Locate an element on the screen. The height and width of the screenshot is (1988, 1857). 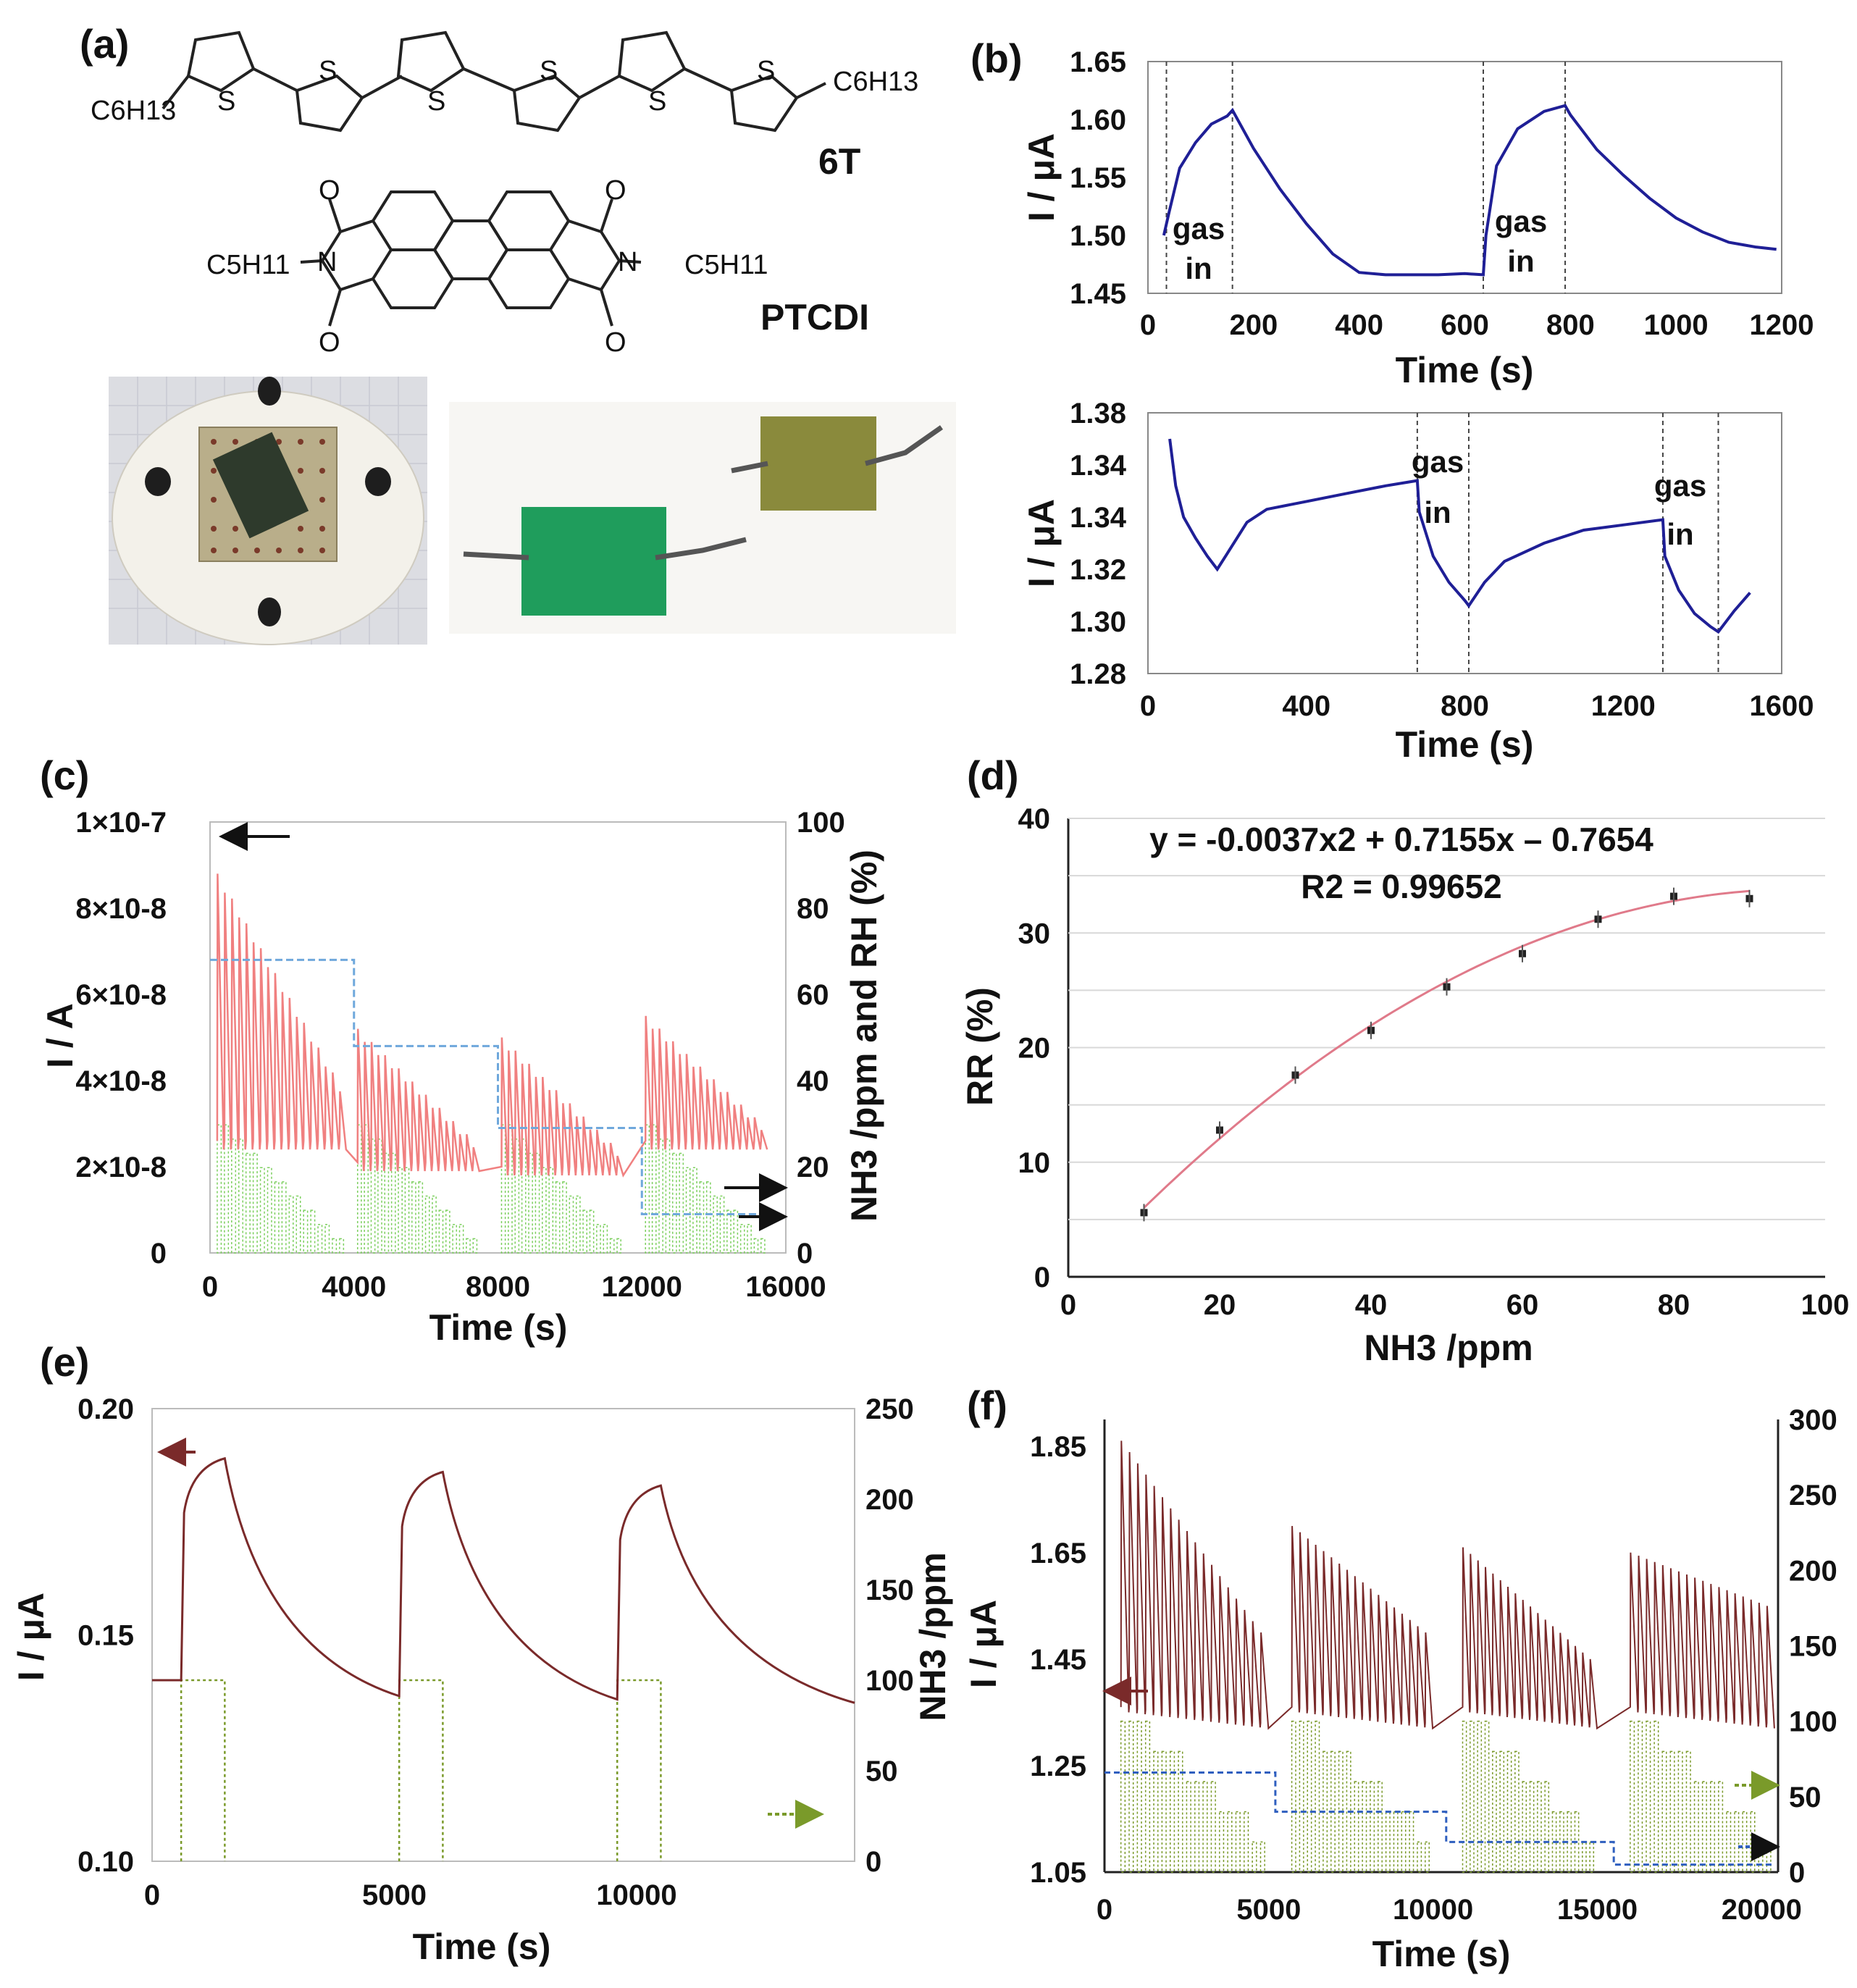
molecule-6t-name: 6T is located at coordinates (839, 161).